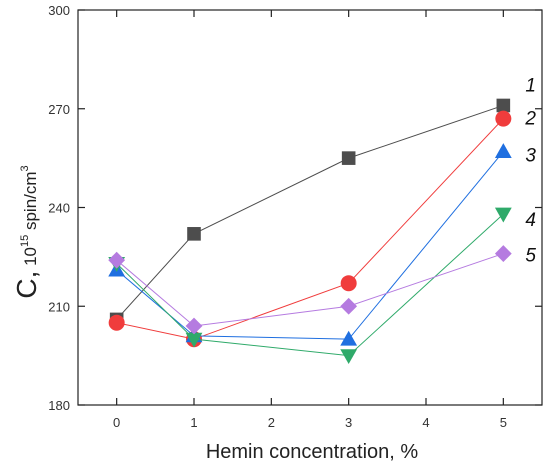 The width and height of the screenshot is (550, 469). Describe the element at coordinates (25, 241) in the screenshot. I see `y-axis-title-exp: 15` at that location.